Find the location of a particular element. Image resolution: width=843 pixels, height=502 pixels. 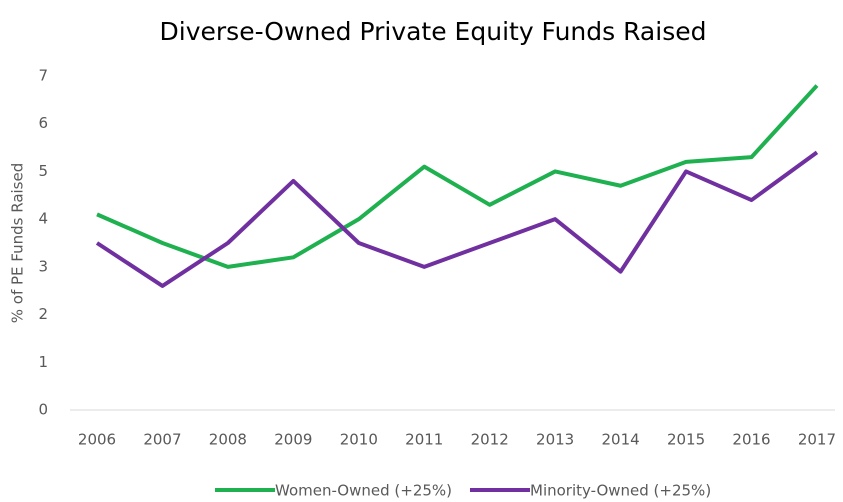

x-tick-label: 2009 is located at coordinates (293, 440).